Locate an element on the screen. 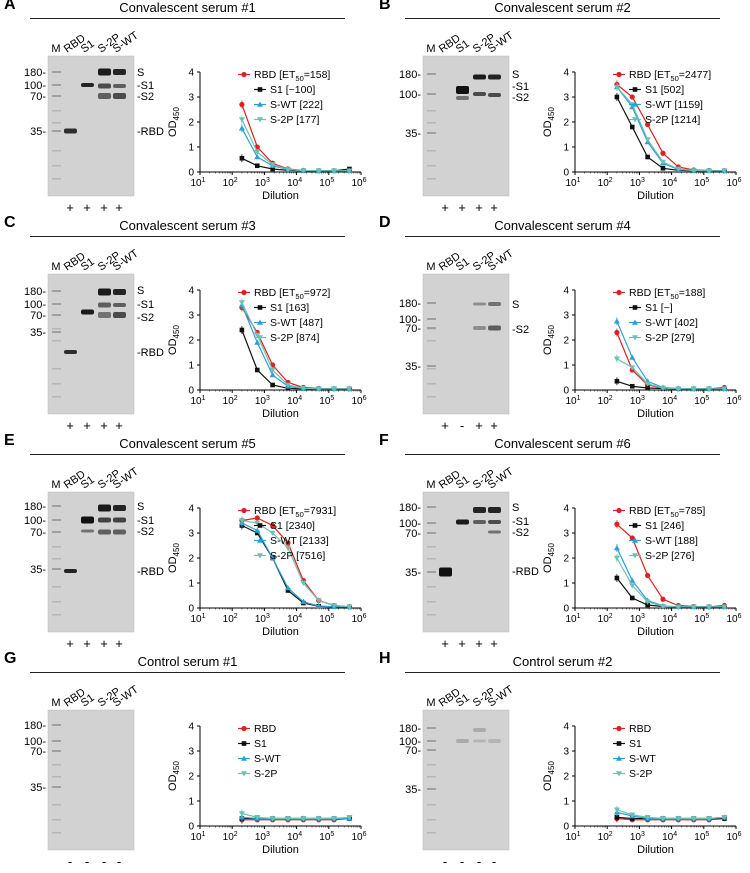 Image resolution: width=750 pixels, height=873 pixels. legend-label: S-2P [874] is located at coordinates (295, 338).